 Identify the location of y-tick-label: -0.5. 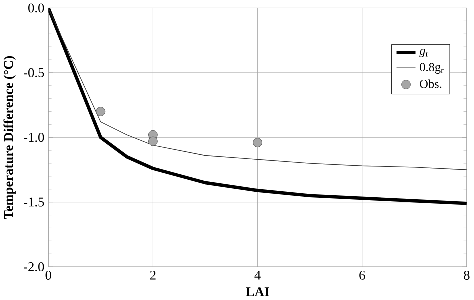
(34, 73).